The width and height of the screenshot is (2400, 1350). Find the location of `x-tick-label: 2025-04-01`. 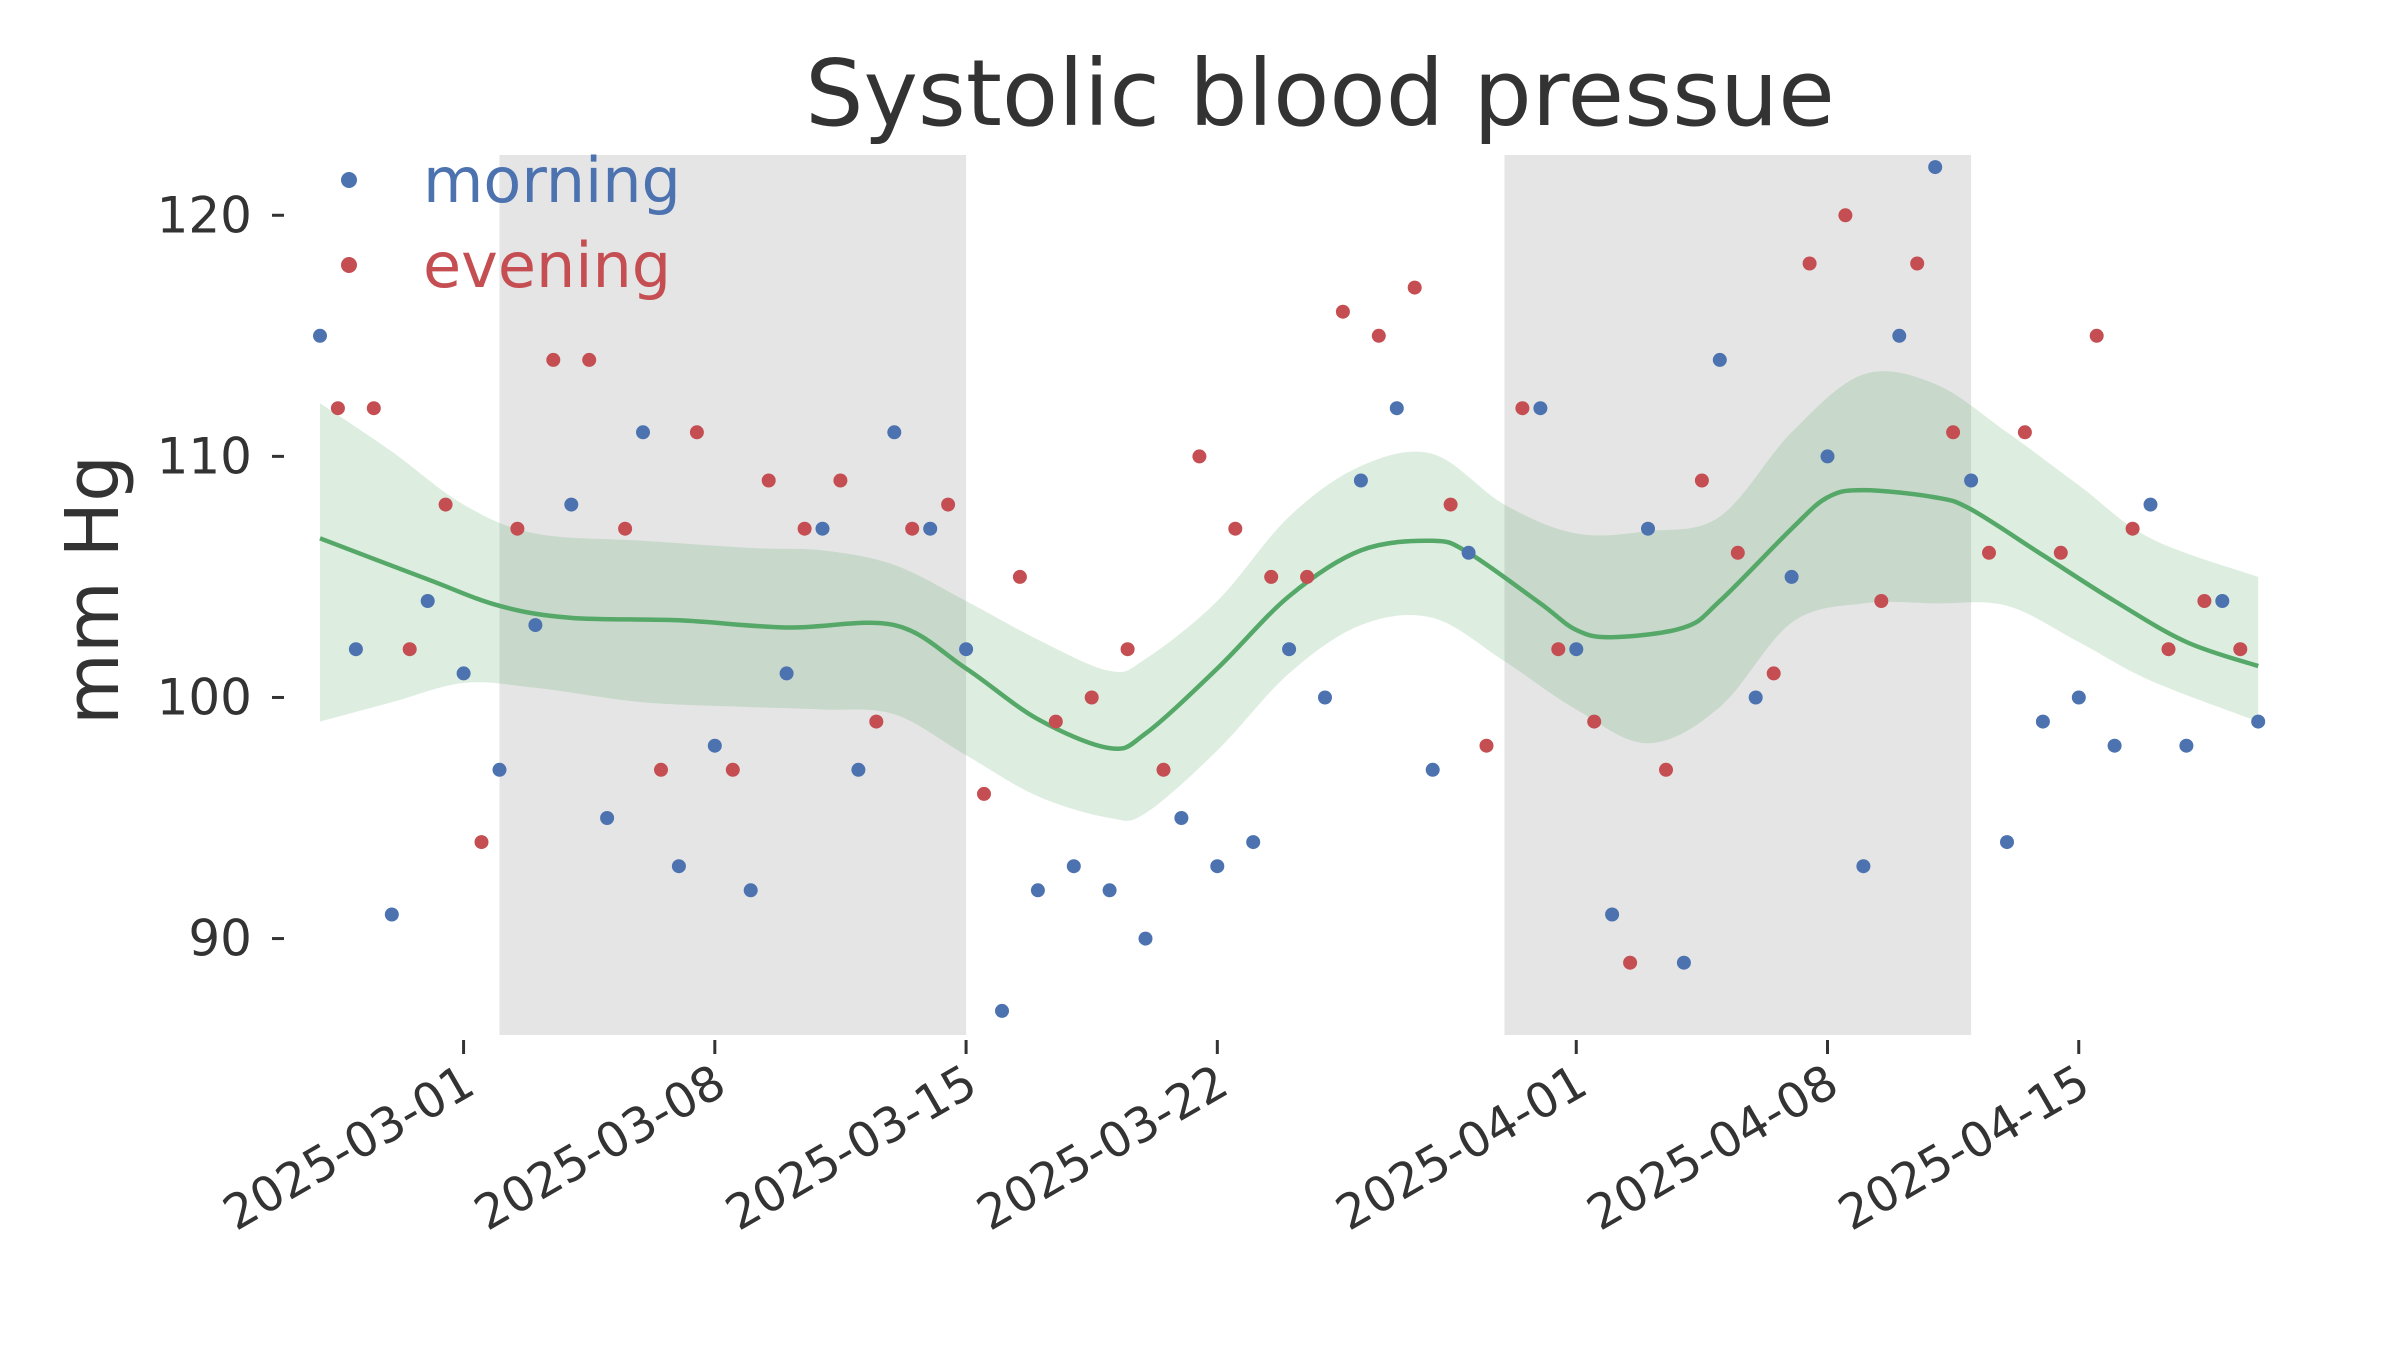

x-tick-label: 2025-04-01 is located at coordinates (1462, 1148).